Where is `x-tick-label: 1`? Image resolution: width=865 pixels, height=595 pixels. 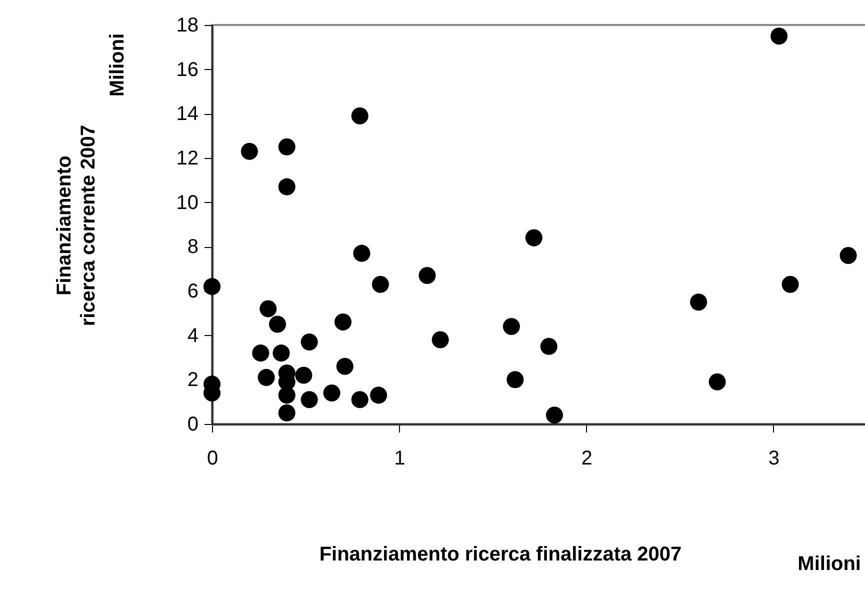
x-tick-label: 1 is located at coordinates (400, 459).